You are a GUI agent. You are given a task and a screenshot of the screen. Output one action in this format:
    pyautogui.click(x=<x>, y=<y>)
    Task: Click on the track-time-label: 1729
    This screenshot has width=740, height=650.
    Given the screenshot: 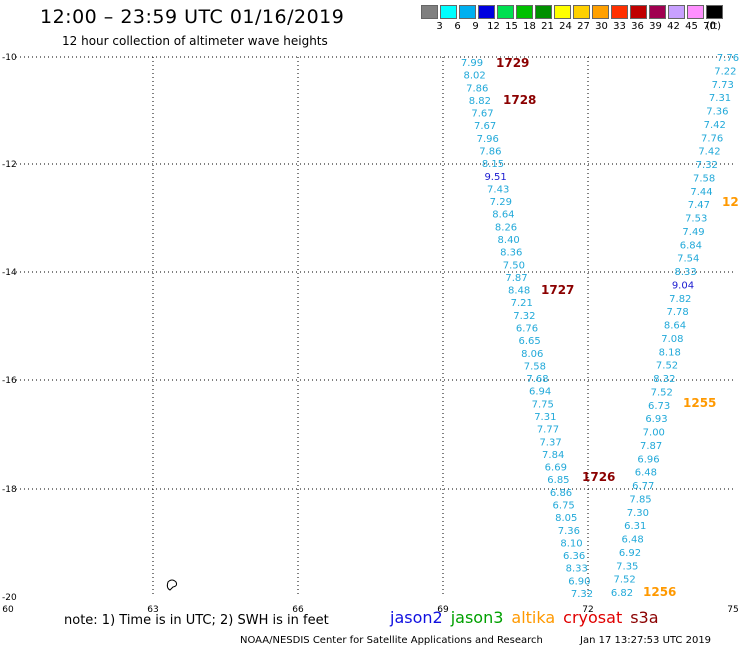 What is the action you would take?
    pyautogui.click(x=512, y=63)
    